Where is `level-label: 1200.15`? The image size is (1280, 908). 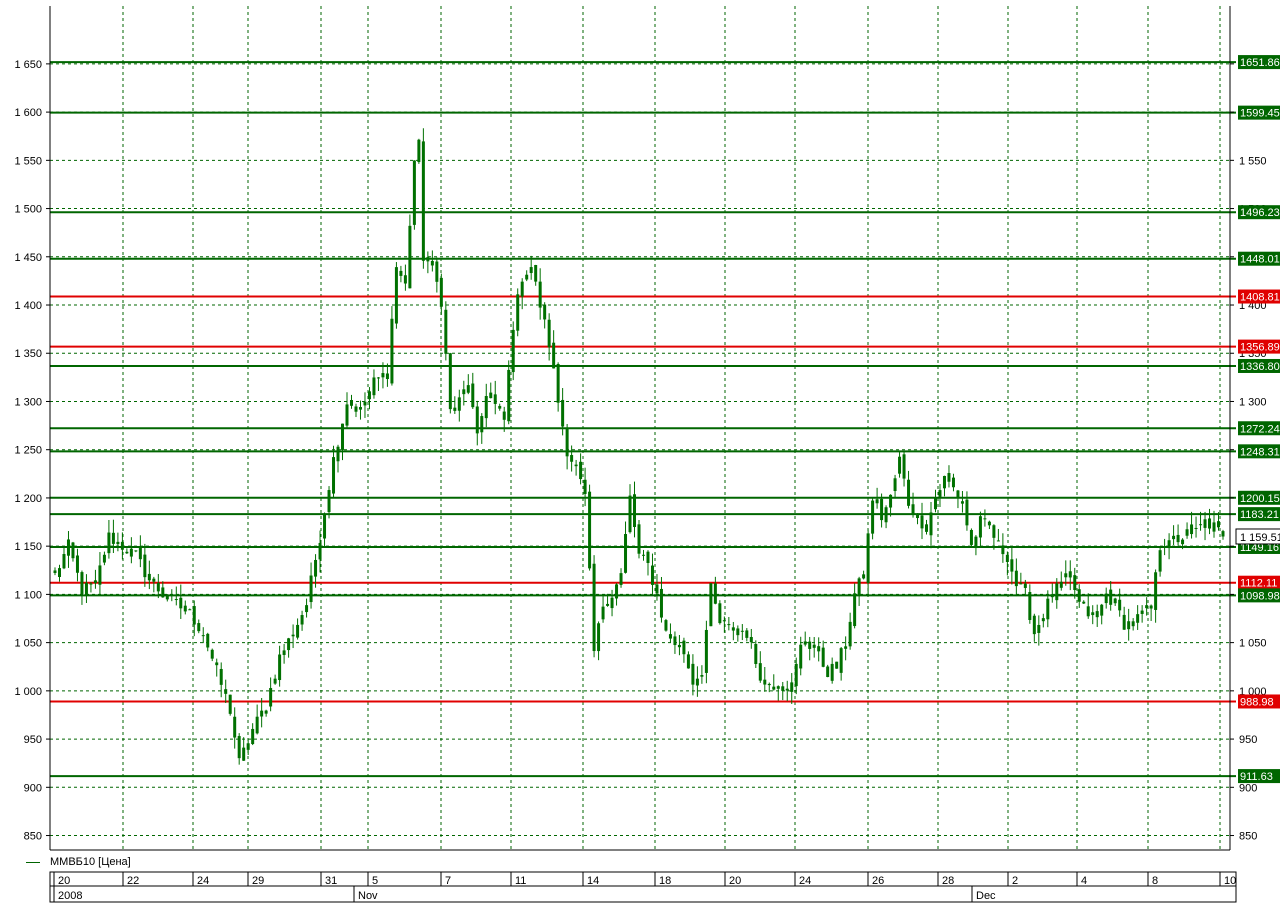
level-label: 1200.15 is located at coordinates (1260, 499).